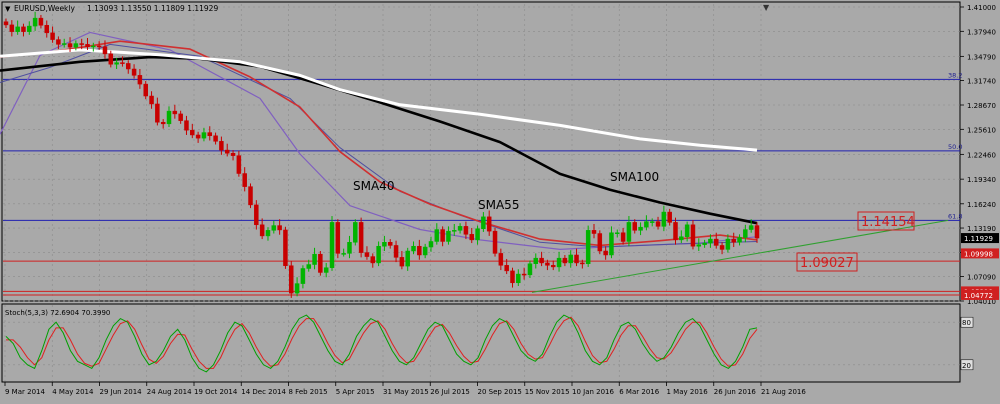 This screenshot has height=404, width=1000. I want to click on time-tick-label: 14 Dec 2014, so click(263, 392).